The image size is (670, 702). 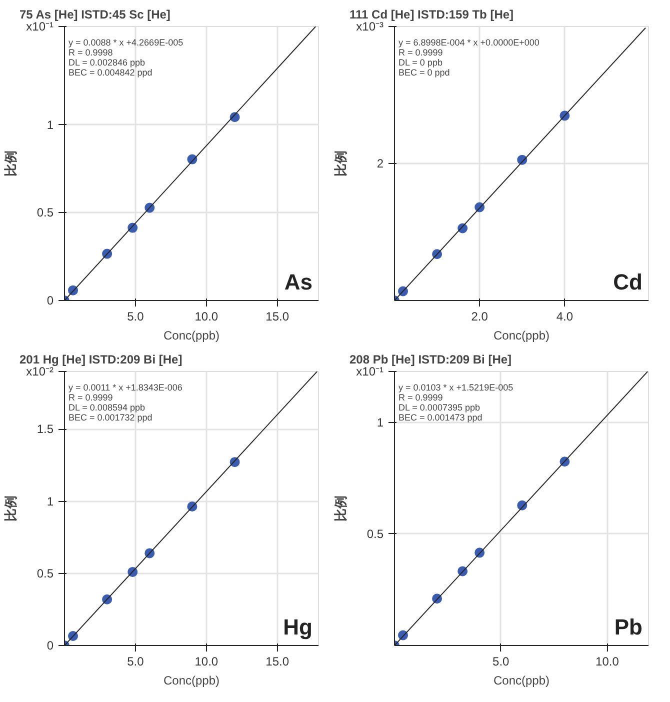 What do you see at coordinates (565, 317) in the screenshot?
I see `x-tick-label: 4.0` at bounding box center [565, 317].